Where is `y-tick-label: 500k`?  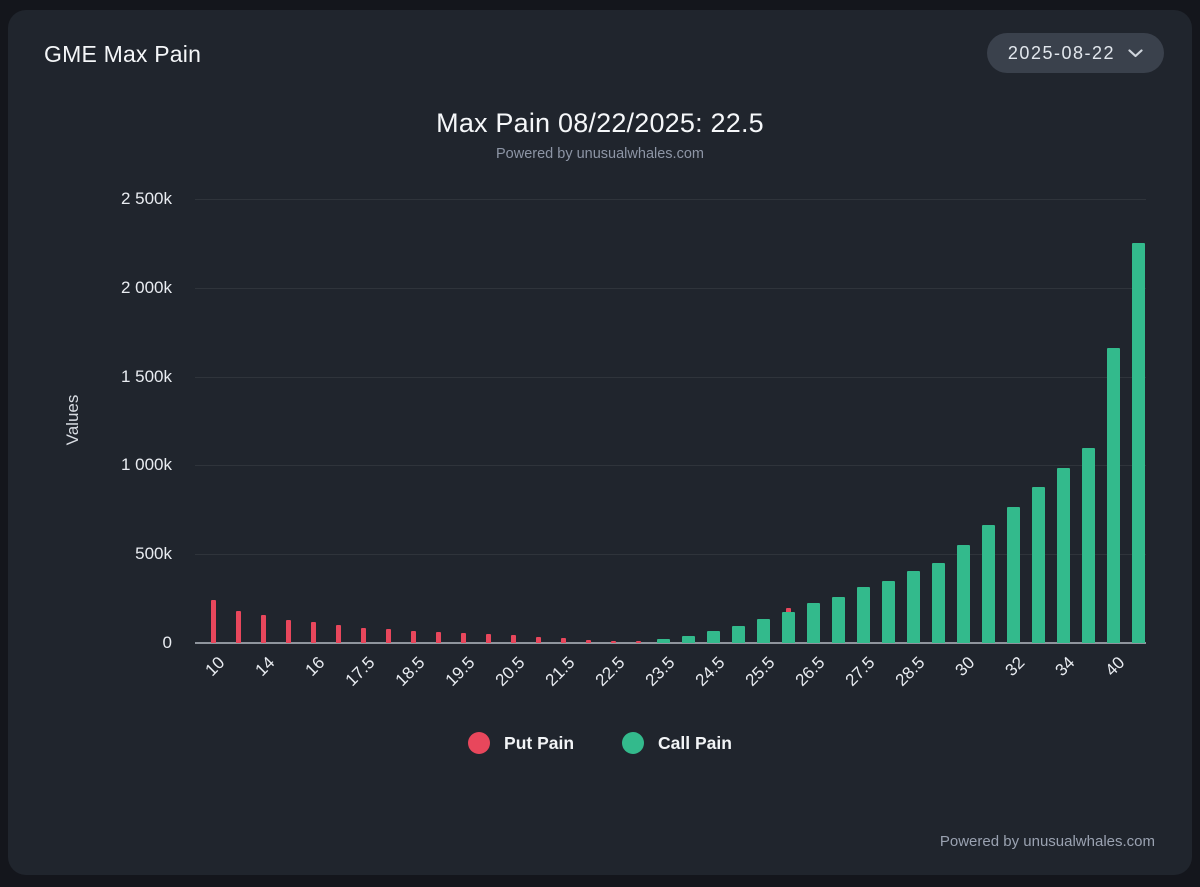 y-tick-label: 500k is located at coordinates (153, 554).